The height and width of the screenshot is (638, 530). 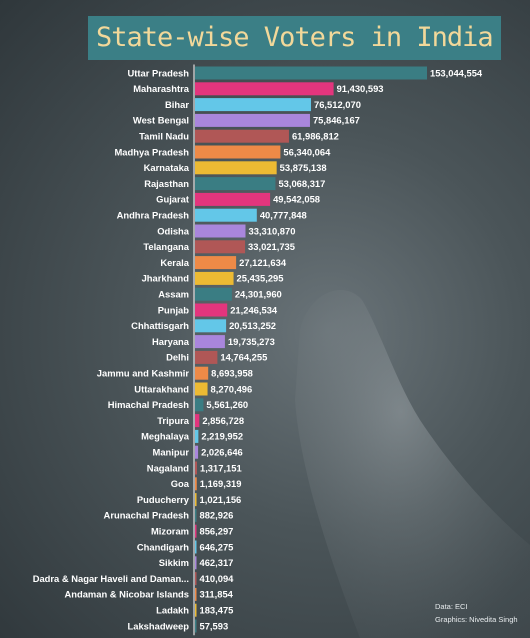 I want to click on data-label: 5,561,260, so click(x=227, y=404).